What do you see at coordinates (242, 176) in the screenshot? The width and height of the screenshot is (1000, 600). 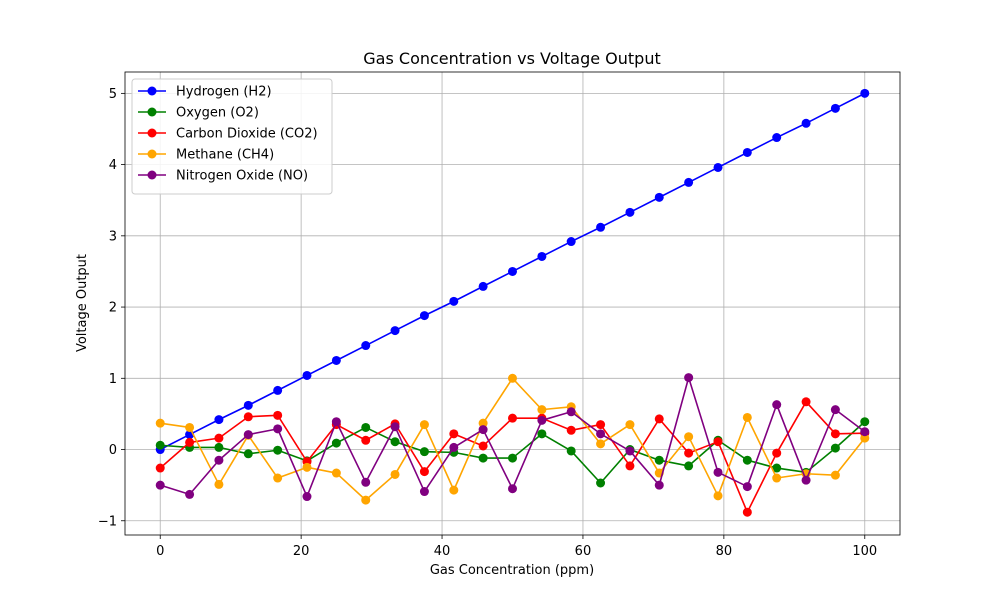 I see `legend-entry: Nitrogen Oxide (NO)` at bounding box center [242, 176].